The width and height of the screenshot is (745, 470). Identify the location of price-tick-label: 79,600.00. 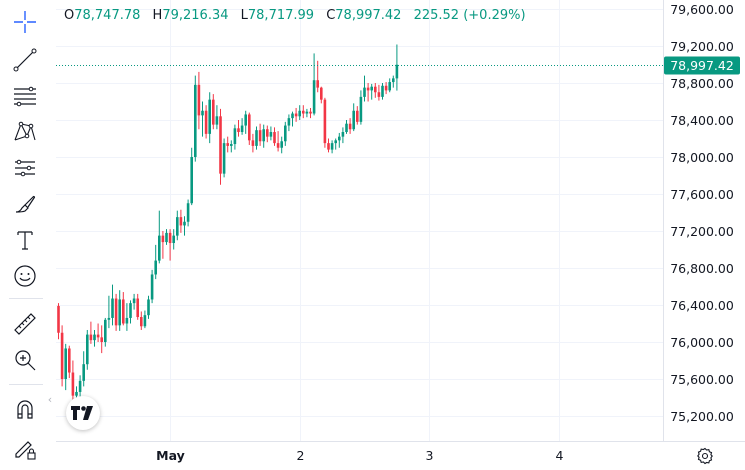
(702, 9).